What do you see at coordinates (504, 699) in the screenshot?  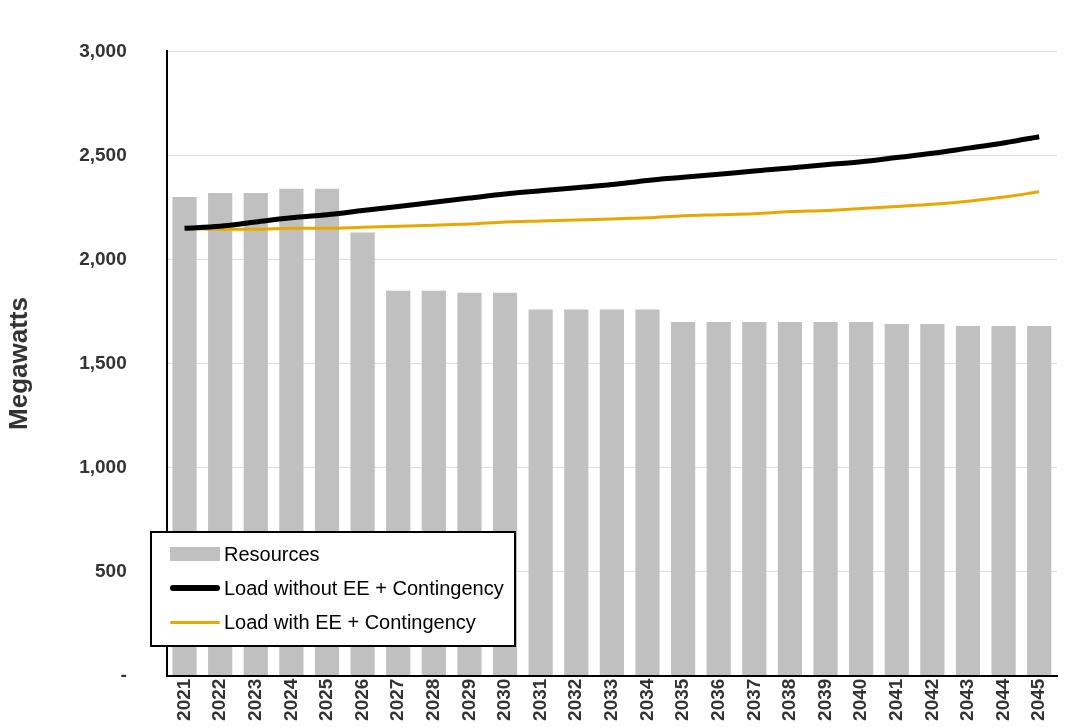 I see `x-tick-label: 2030` at bounding box center [504, 699].